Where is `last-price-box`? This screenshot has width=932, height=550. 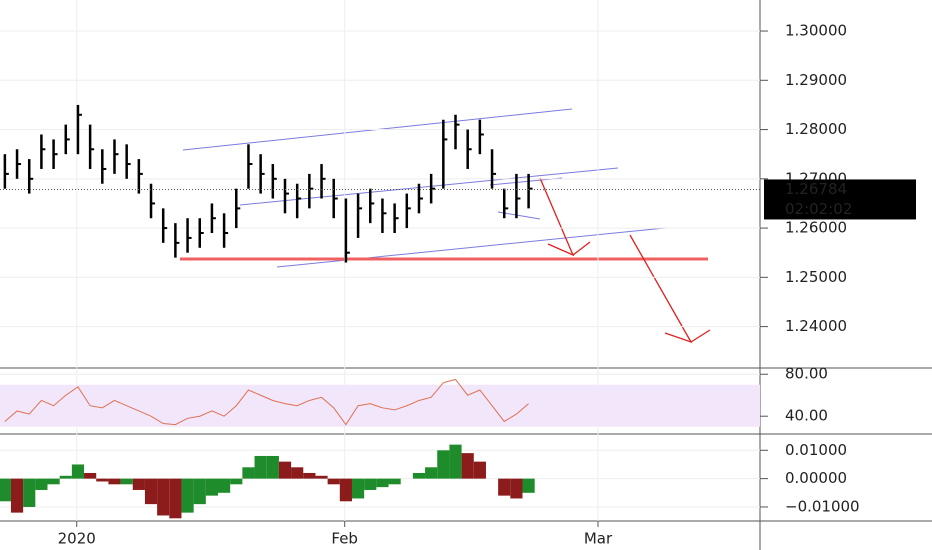
last-price-box is located at coordinates (840, 199).